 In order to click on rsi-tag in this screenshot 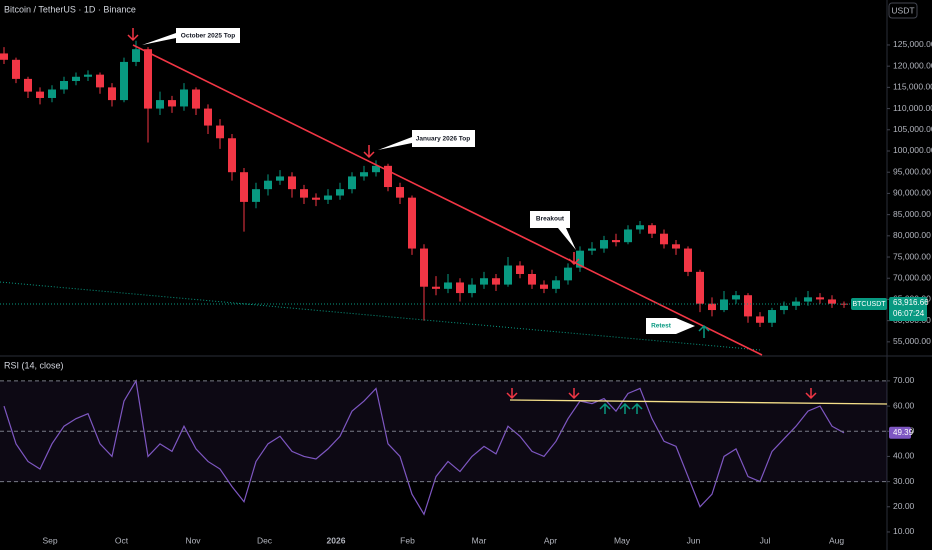, I will do `click(900, 432)`.